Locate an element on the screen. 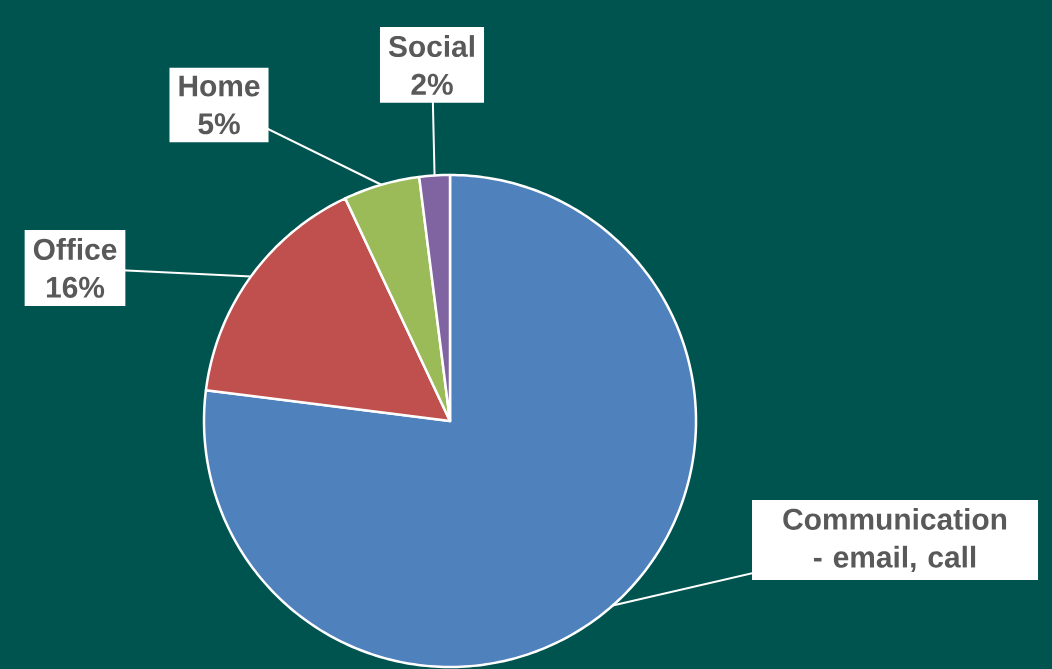 The image size is (1052, 669). slice-label: Home is located at coordinates (219, 86).